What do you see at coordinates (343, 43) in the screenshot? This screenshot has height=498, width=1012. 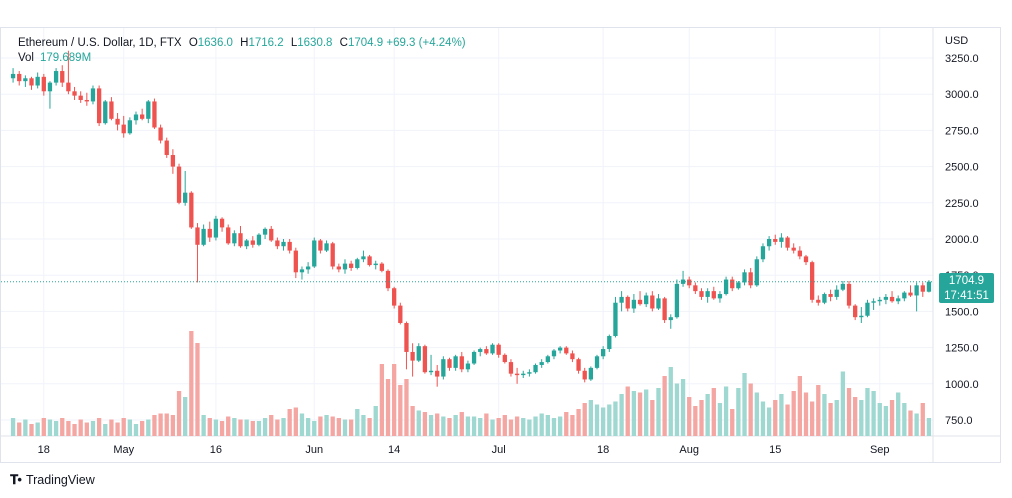 I see `close-label: C` at bounding box center [343, 43].